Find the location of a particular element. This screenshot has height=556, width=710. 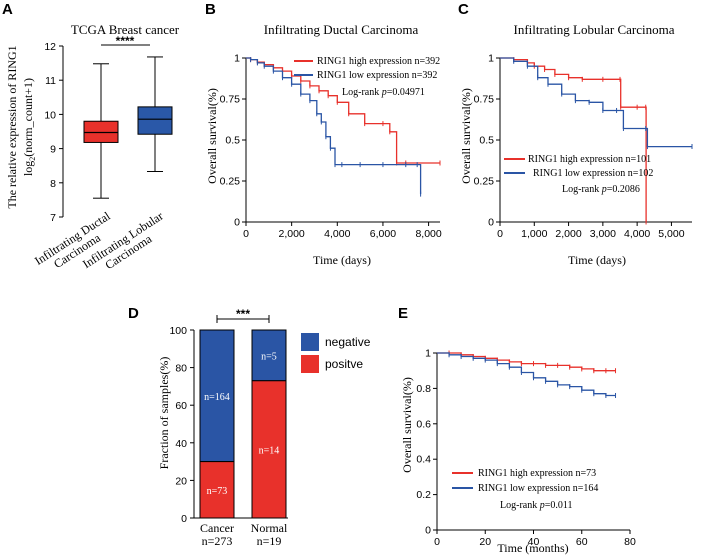

panel-c-xtick-label: 1,000 is located at coordinates (534, 234).